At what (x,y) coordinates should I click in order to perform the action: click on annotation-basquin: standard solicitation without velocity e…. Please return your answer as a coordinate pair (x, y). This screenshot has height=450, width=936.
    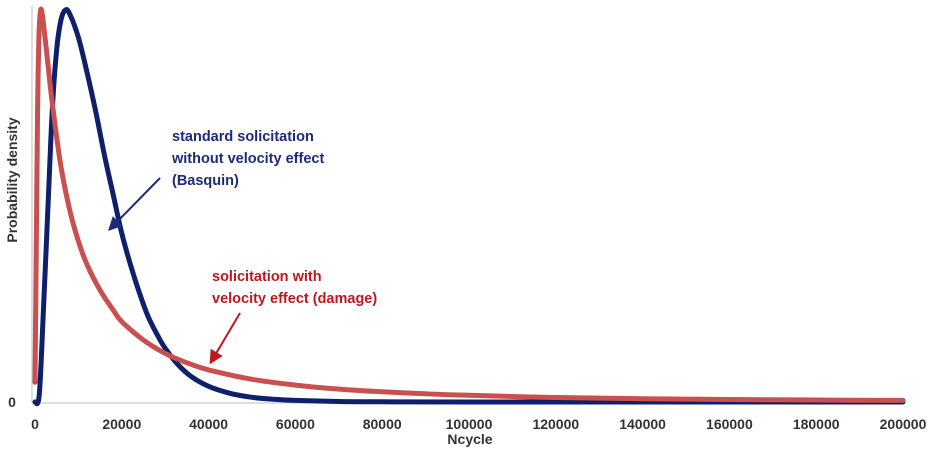
    Looking at the image, I should click on (249, 159).